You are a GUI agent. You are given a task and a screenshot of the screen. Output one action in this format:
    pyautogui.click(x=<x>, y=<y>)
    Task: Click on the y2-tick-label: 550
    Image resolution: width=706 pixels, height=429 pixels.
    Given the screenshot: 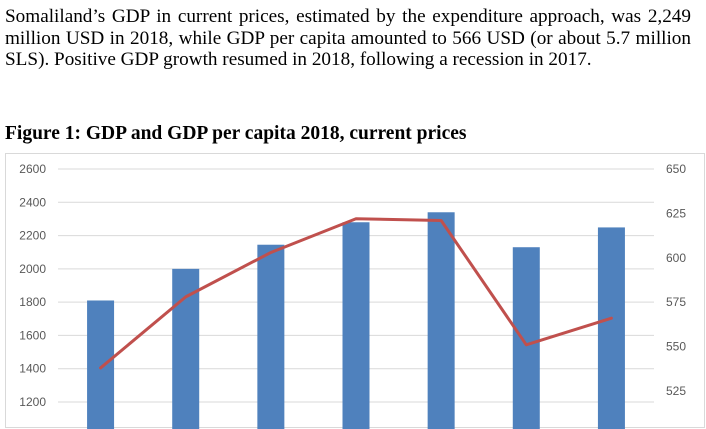 What is the action you would take?
    pyautogui.click(x=676, y=347)
    